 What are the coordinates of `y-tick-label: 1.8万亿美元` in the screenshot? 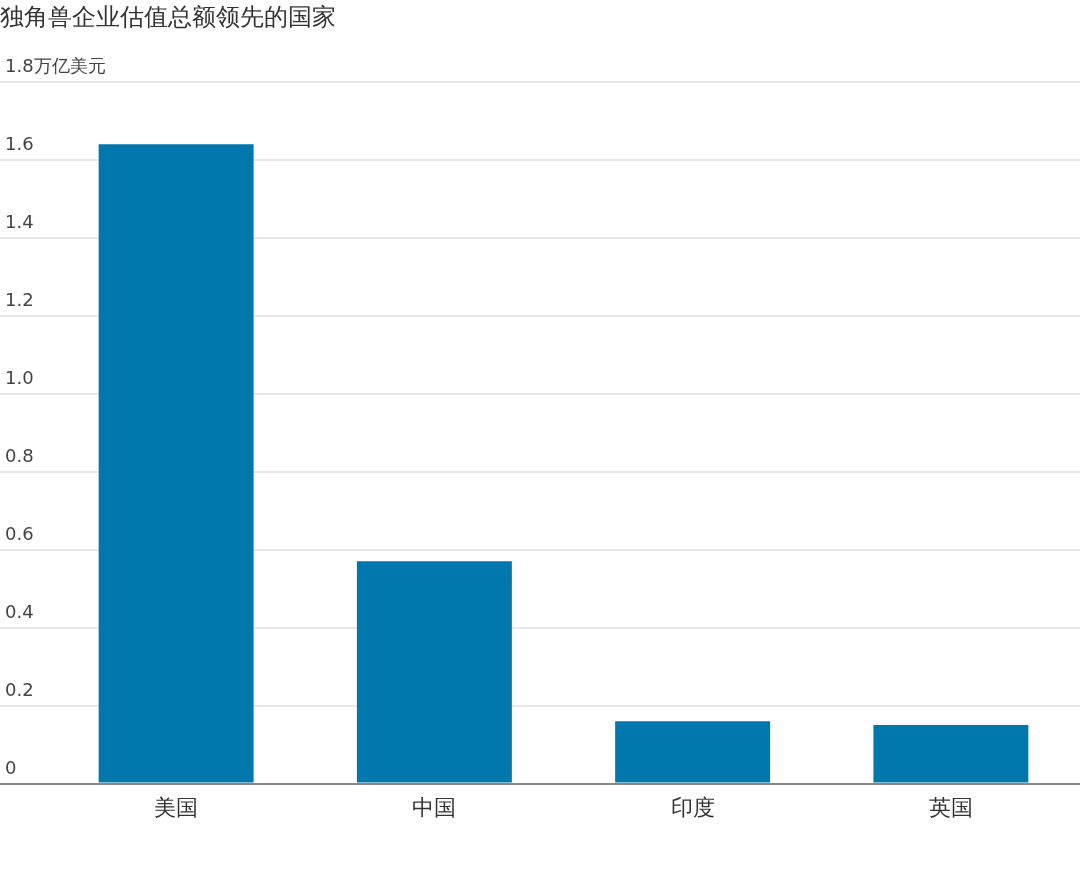 It's located at (55, 66).